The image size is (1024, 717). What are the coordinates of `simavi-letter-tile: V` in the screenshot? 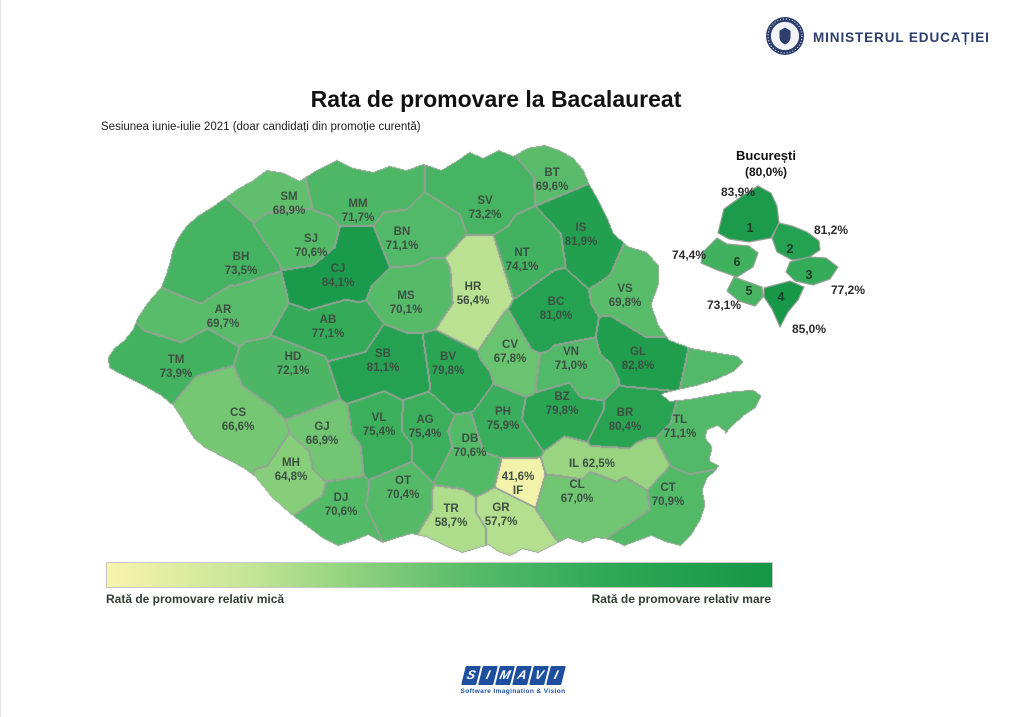 It's located at (538, 675).